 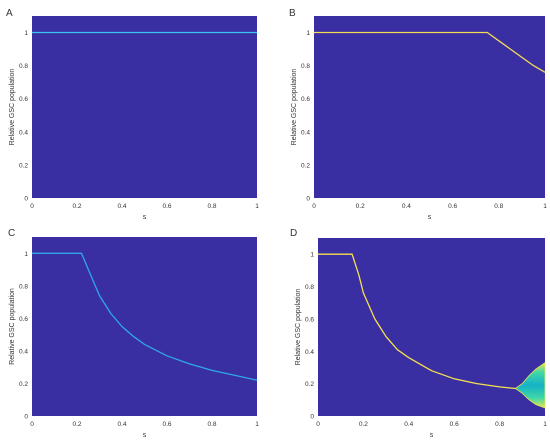 I want to click on panel-letter: B, so click(x=292, y=13).